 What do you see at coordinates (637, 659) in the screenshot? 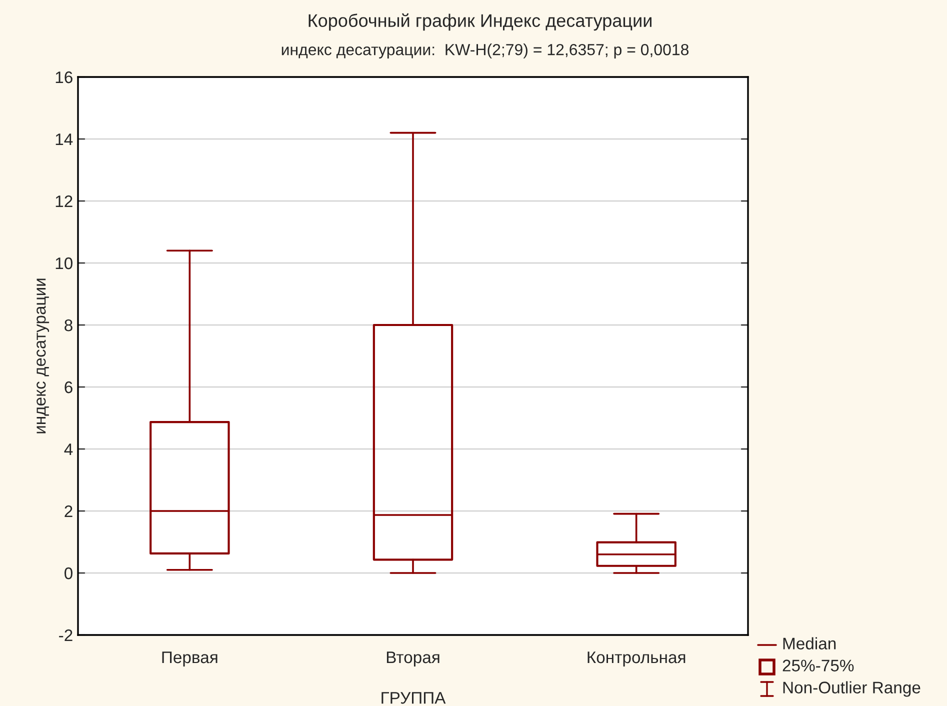
I see `x-tick-label: Контрольная` at bounding box center [637, 659].